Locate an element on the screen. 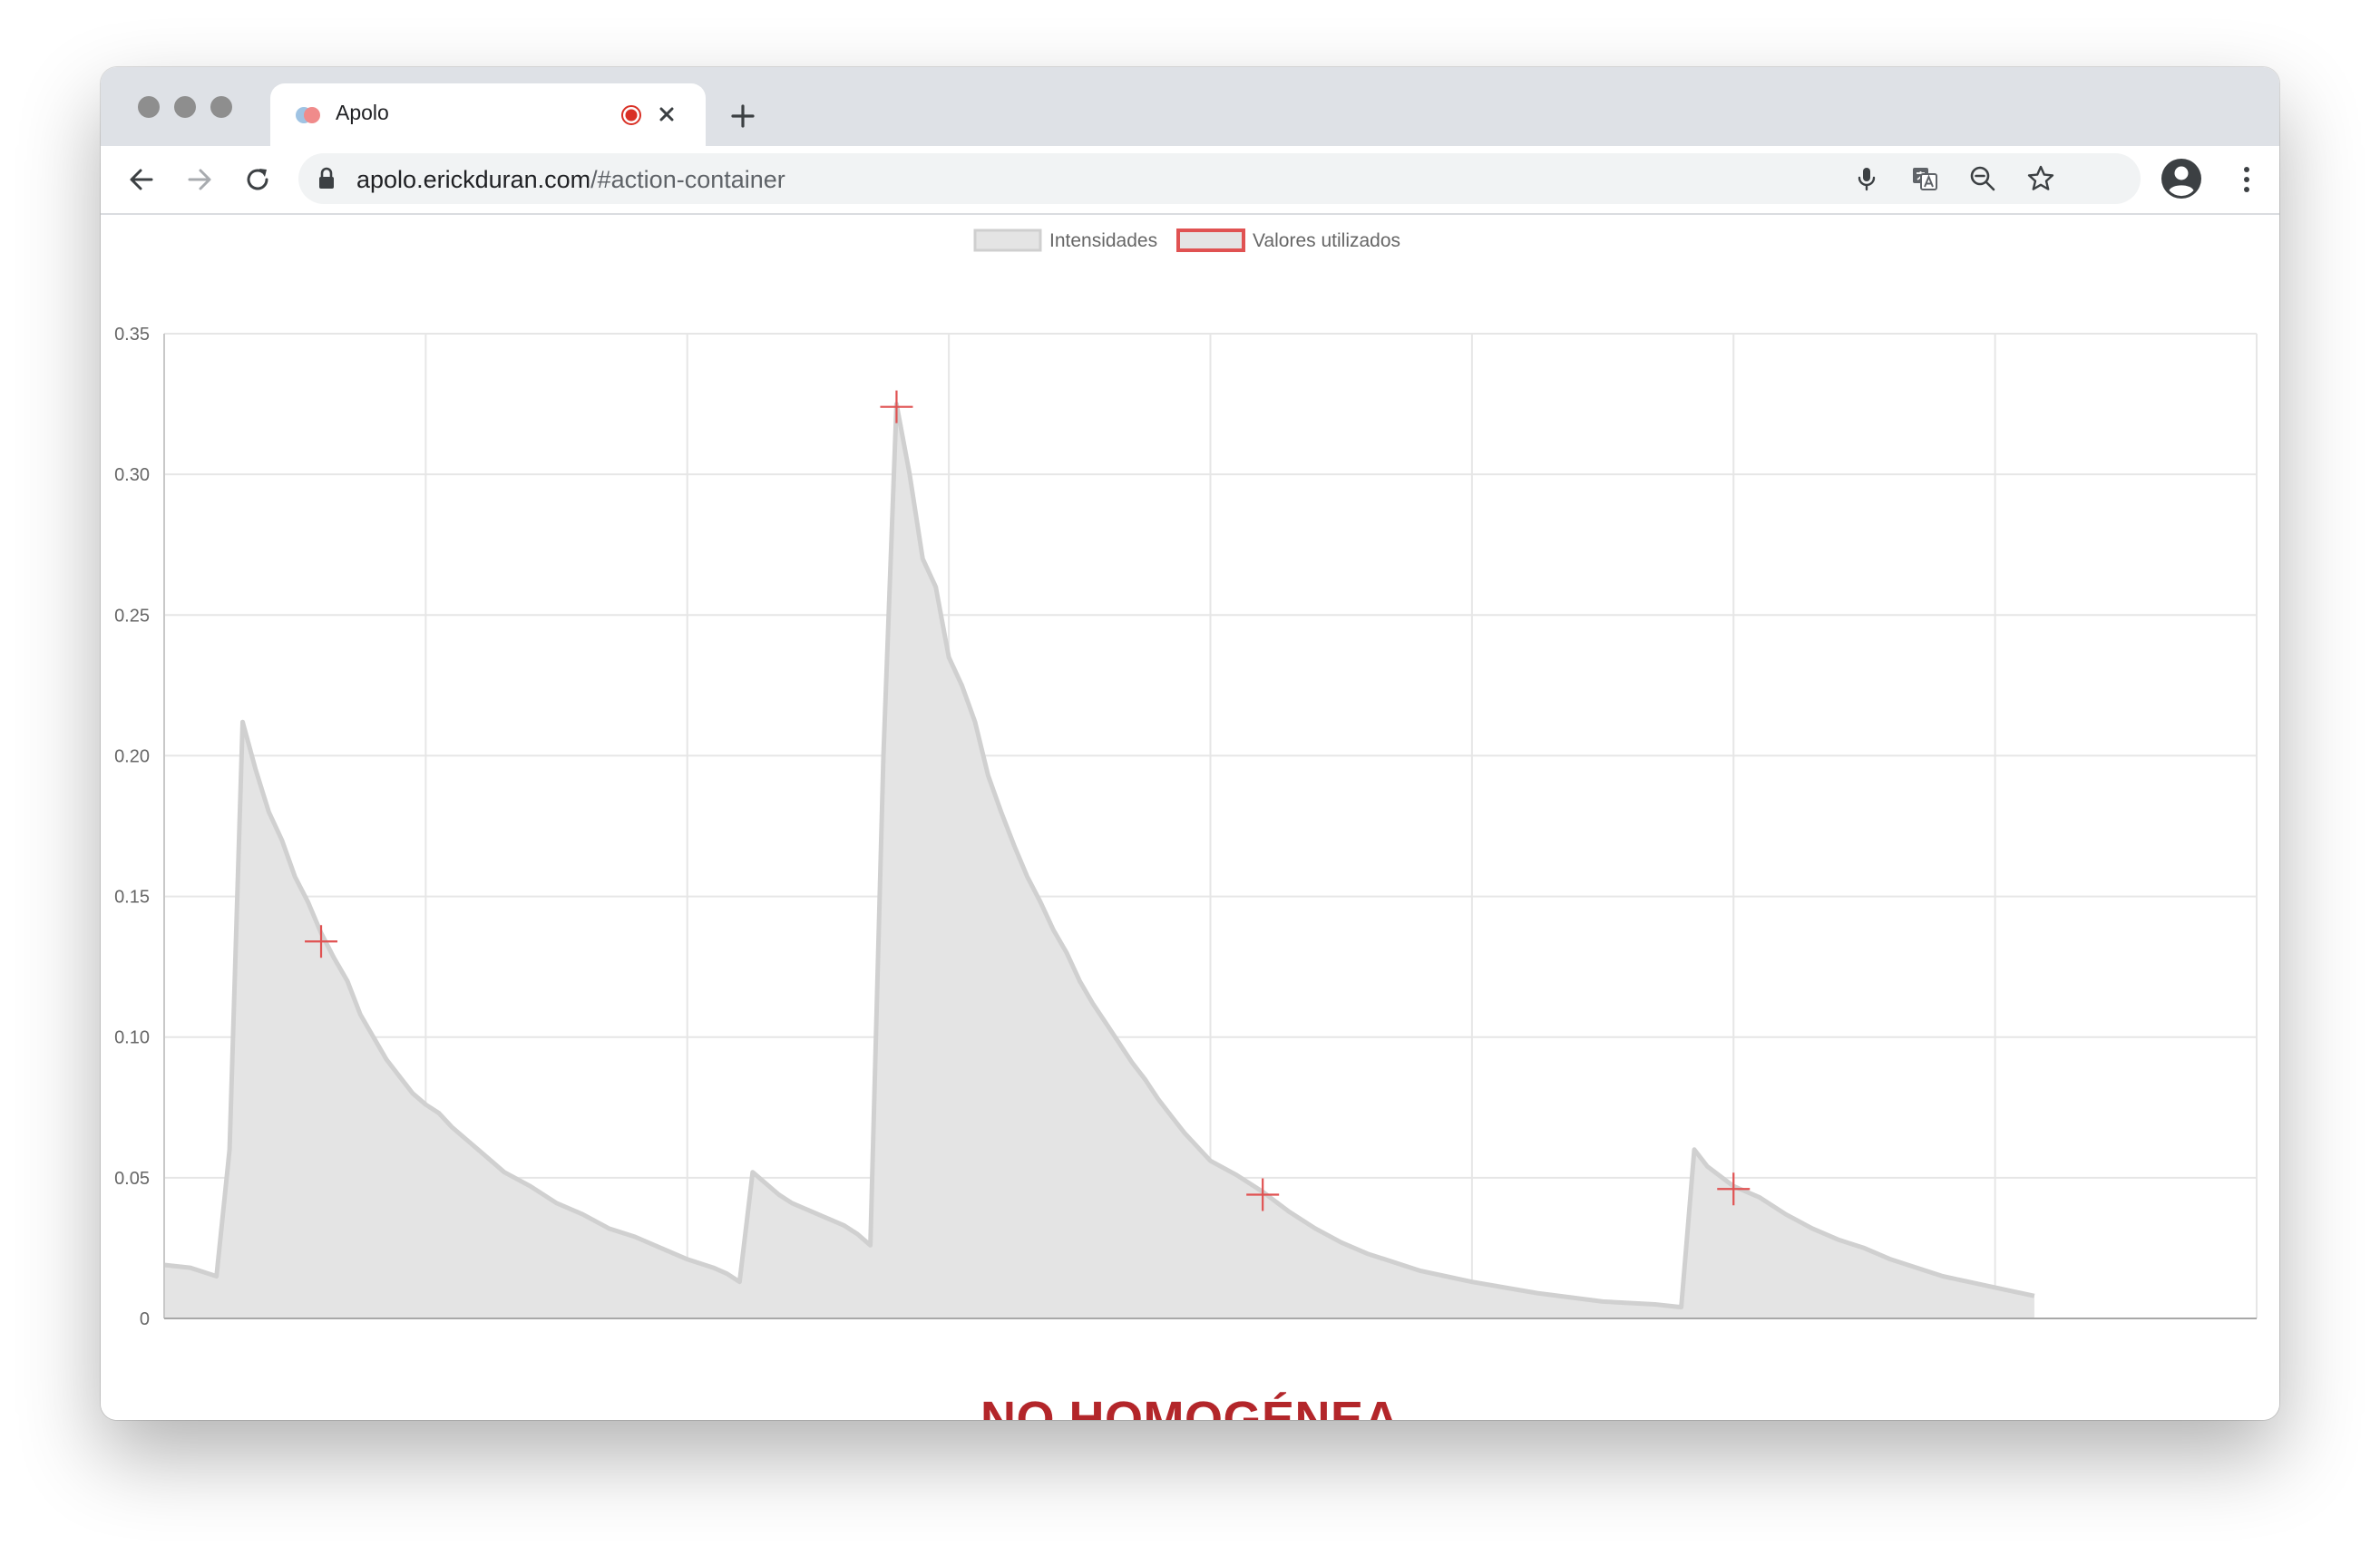  close-window-button is located at coordinates (149, 107).